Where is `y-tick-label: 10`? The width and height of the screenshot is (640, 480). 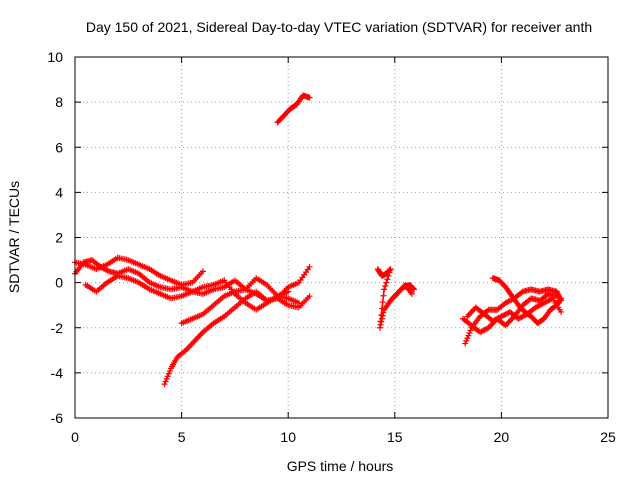 y-tick-label: 10 is located at coordinates (55, 57).